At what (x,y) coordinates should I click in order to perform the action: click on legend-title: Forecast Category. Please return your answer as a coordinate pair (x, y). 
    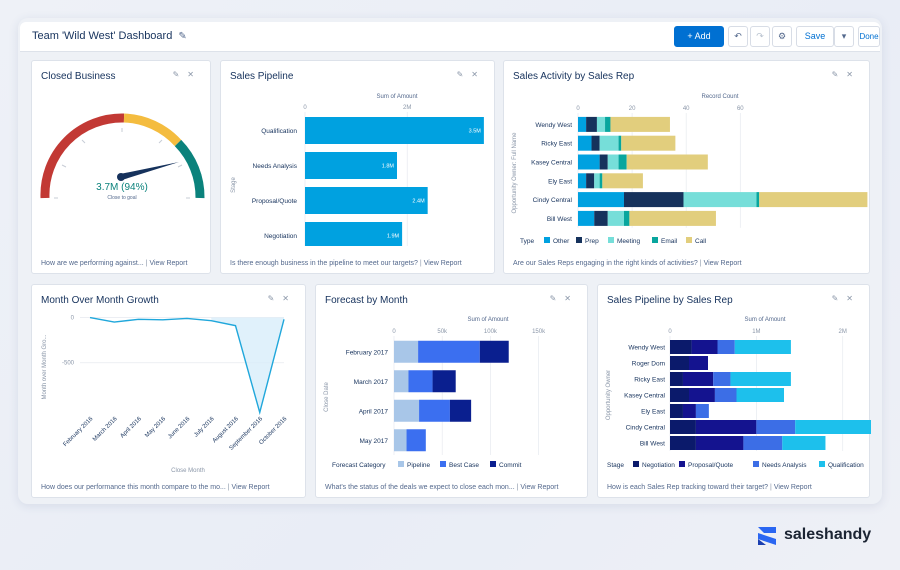
    Looking at the image, I should click on (359, 465).